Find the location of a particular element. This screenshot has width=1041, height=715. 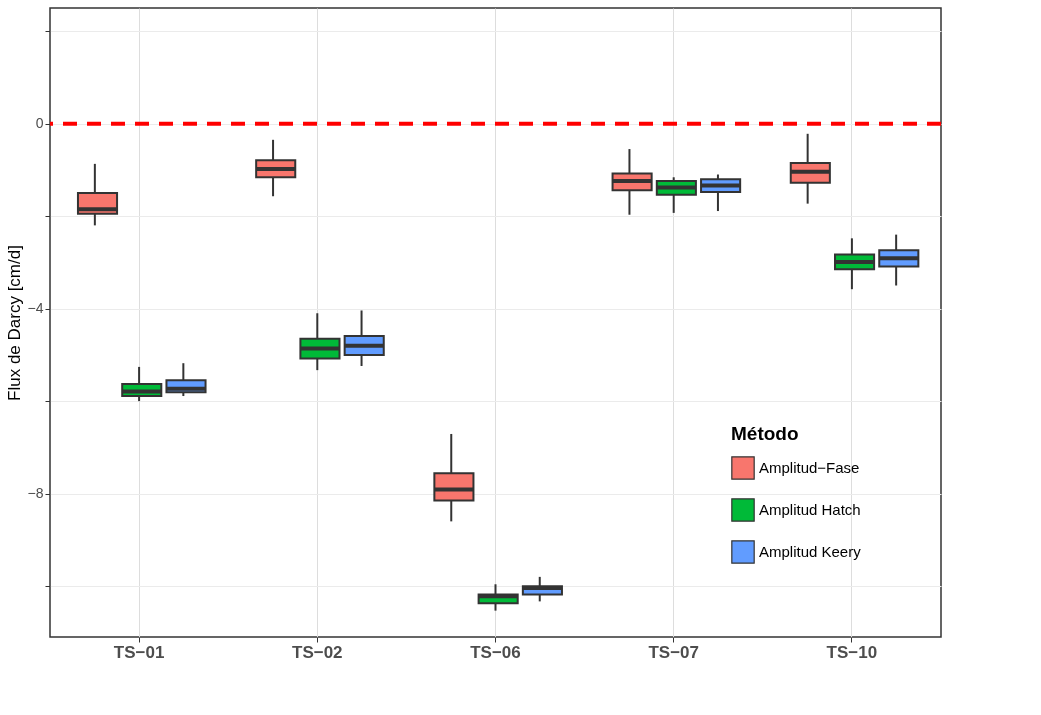

x-tick-label: TS−10 is located at coordinates (852, 652).